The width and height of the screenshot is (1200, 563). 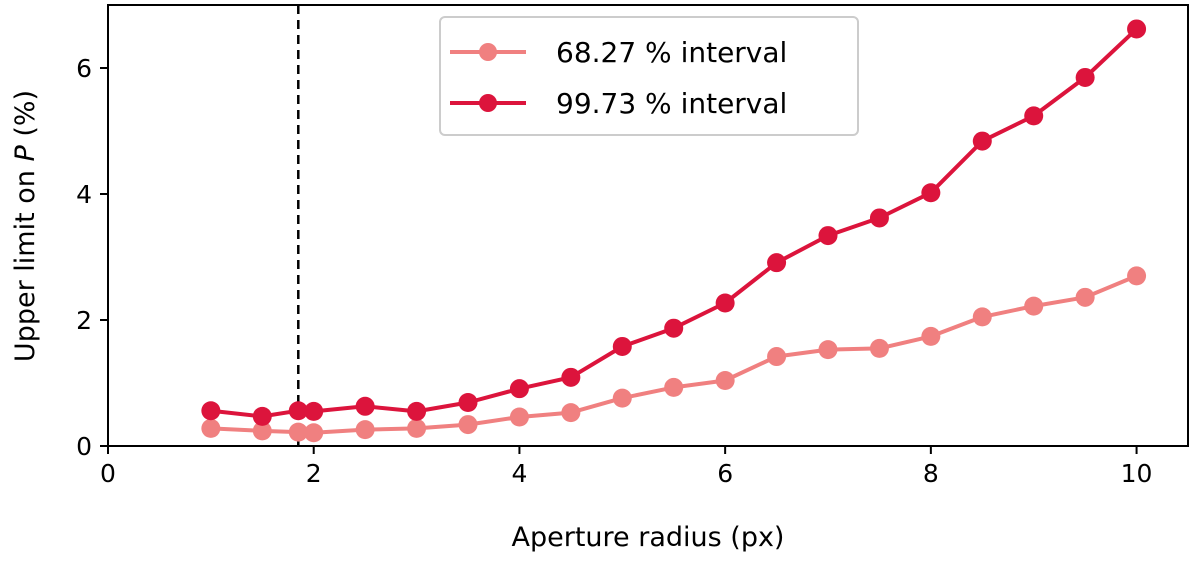 I want to click on legend-label-68: 68.27 % interval, so click(x=671, y=52).